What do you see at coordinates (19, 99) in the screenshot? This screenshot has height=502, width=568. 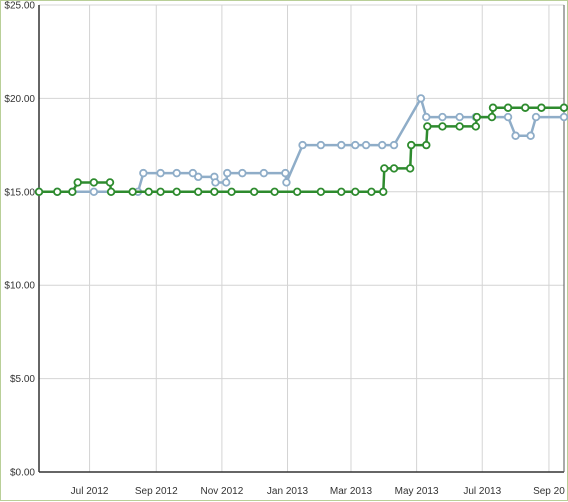 I see `y-tick-label: $20.00` at bounding box center [19, 99].